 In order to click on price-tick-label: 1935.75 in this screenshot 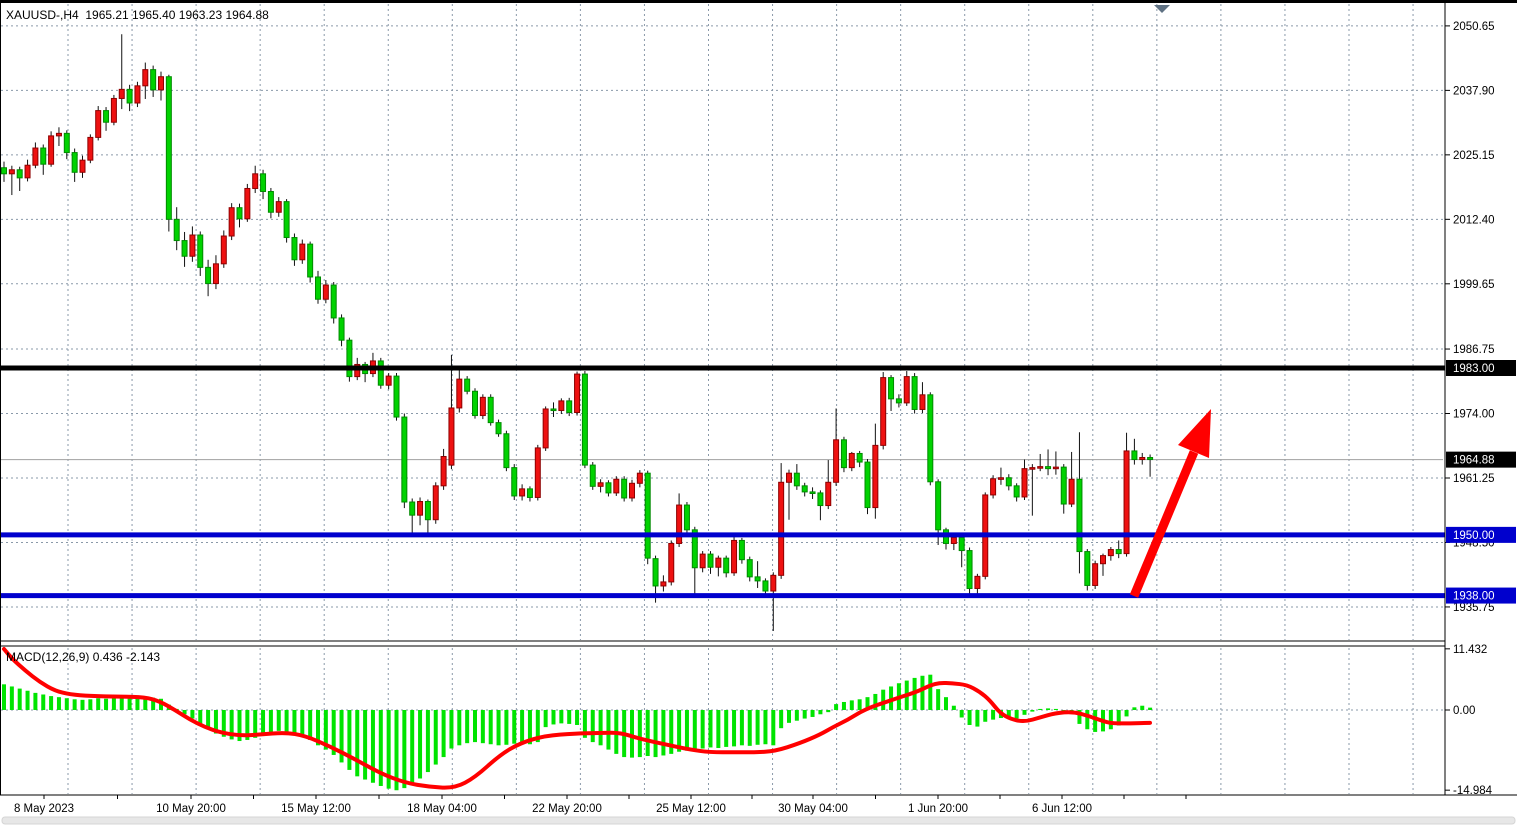, I will do `click(1474, 608)`.